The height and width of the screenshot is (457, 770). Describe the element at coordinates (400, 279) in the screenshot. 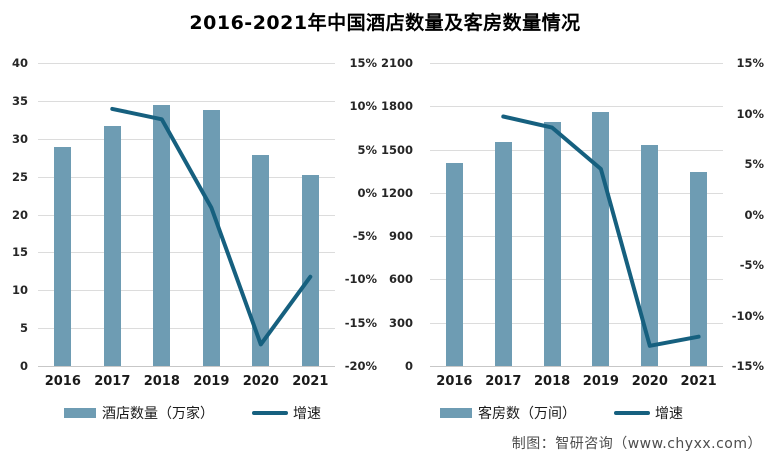

I see `left-axis-tick: 600` at that location.